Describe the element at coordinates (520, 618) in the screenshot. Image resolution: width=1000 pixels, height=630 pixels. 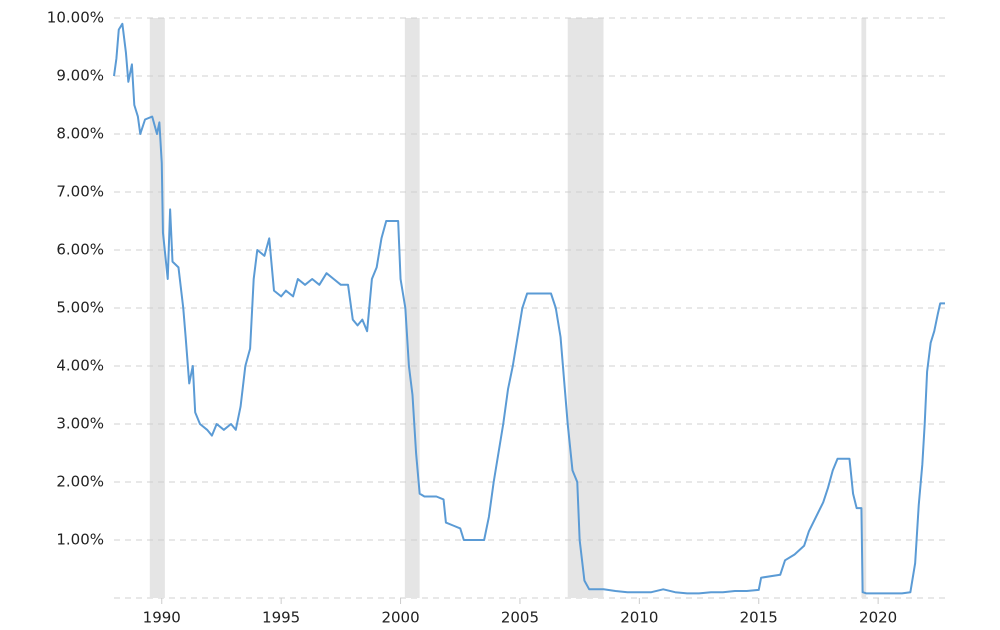
I see `x-tick-label: 2005` at that location.